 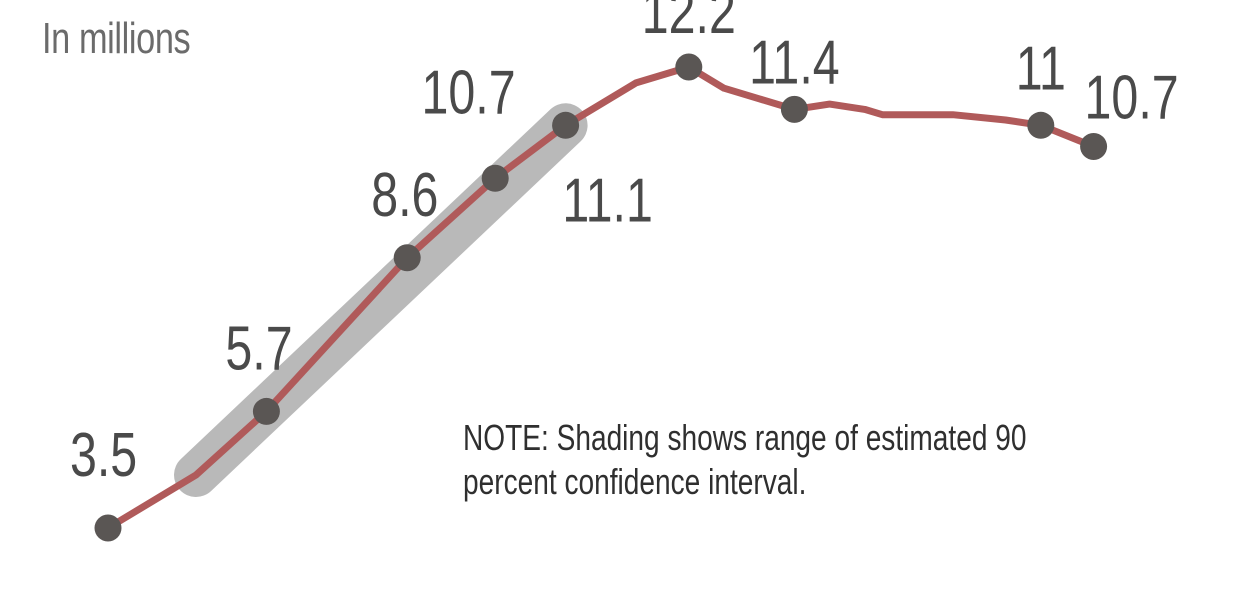 I want to click on data-label: 3.5, so click(x=103, y=454).